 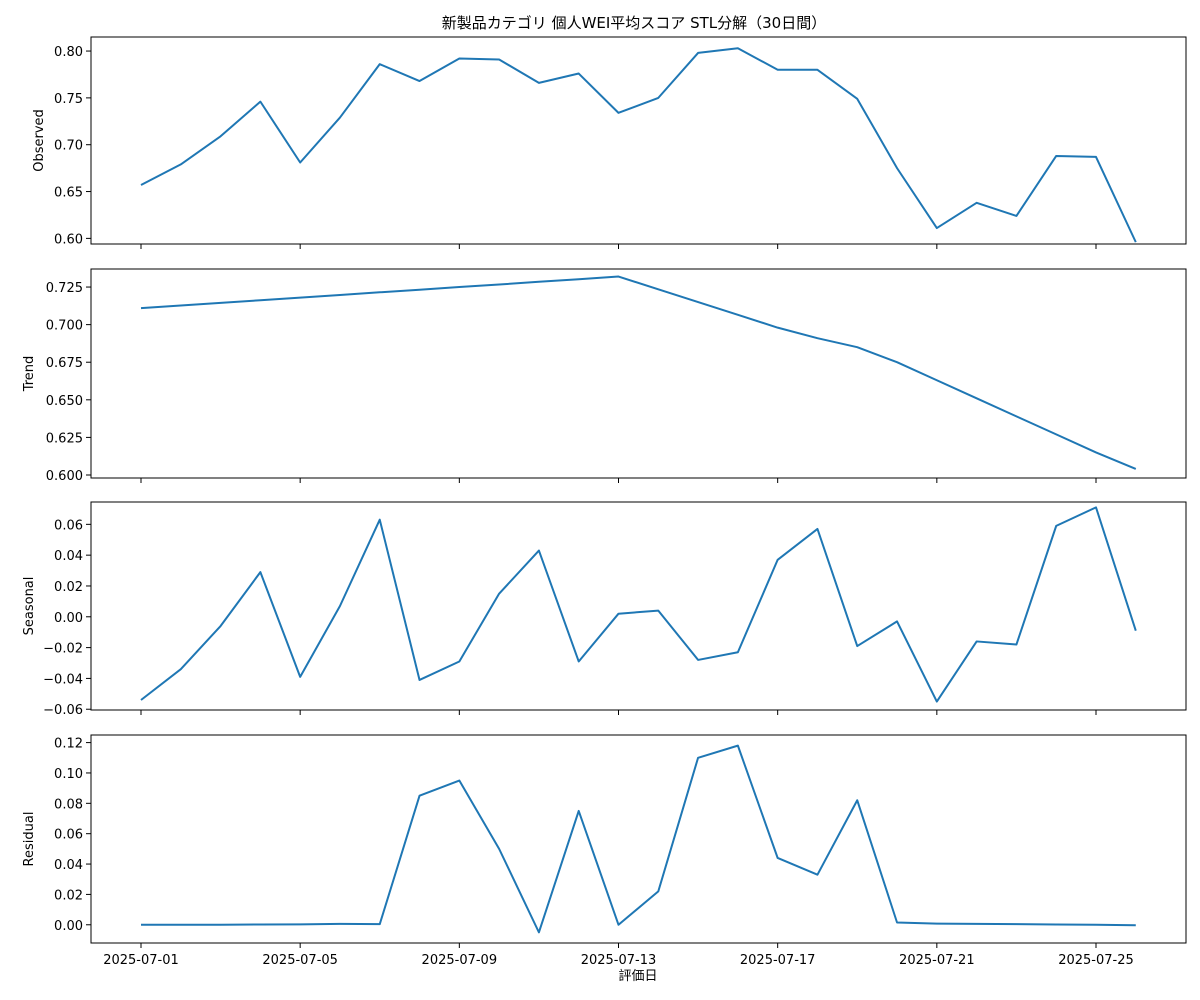 I want to click on y-axis-label: Seasonal, so click(x=29, y=606).